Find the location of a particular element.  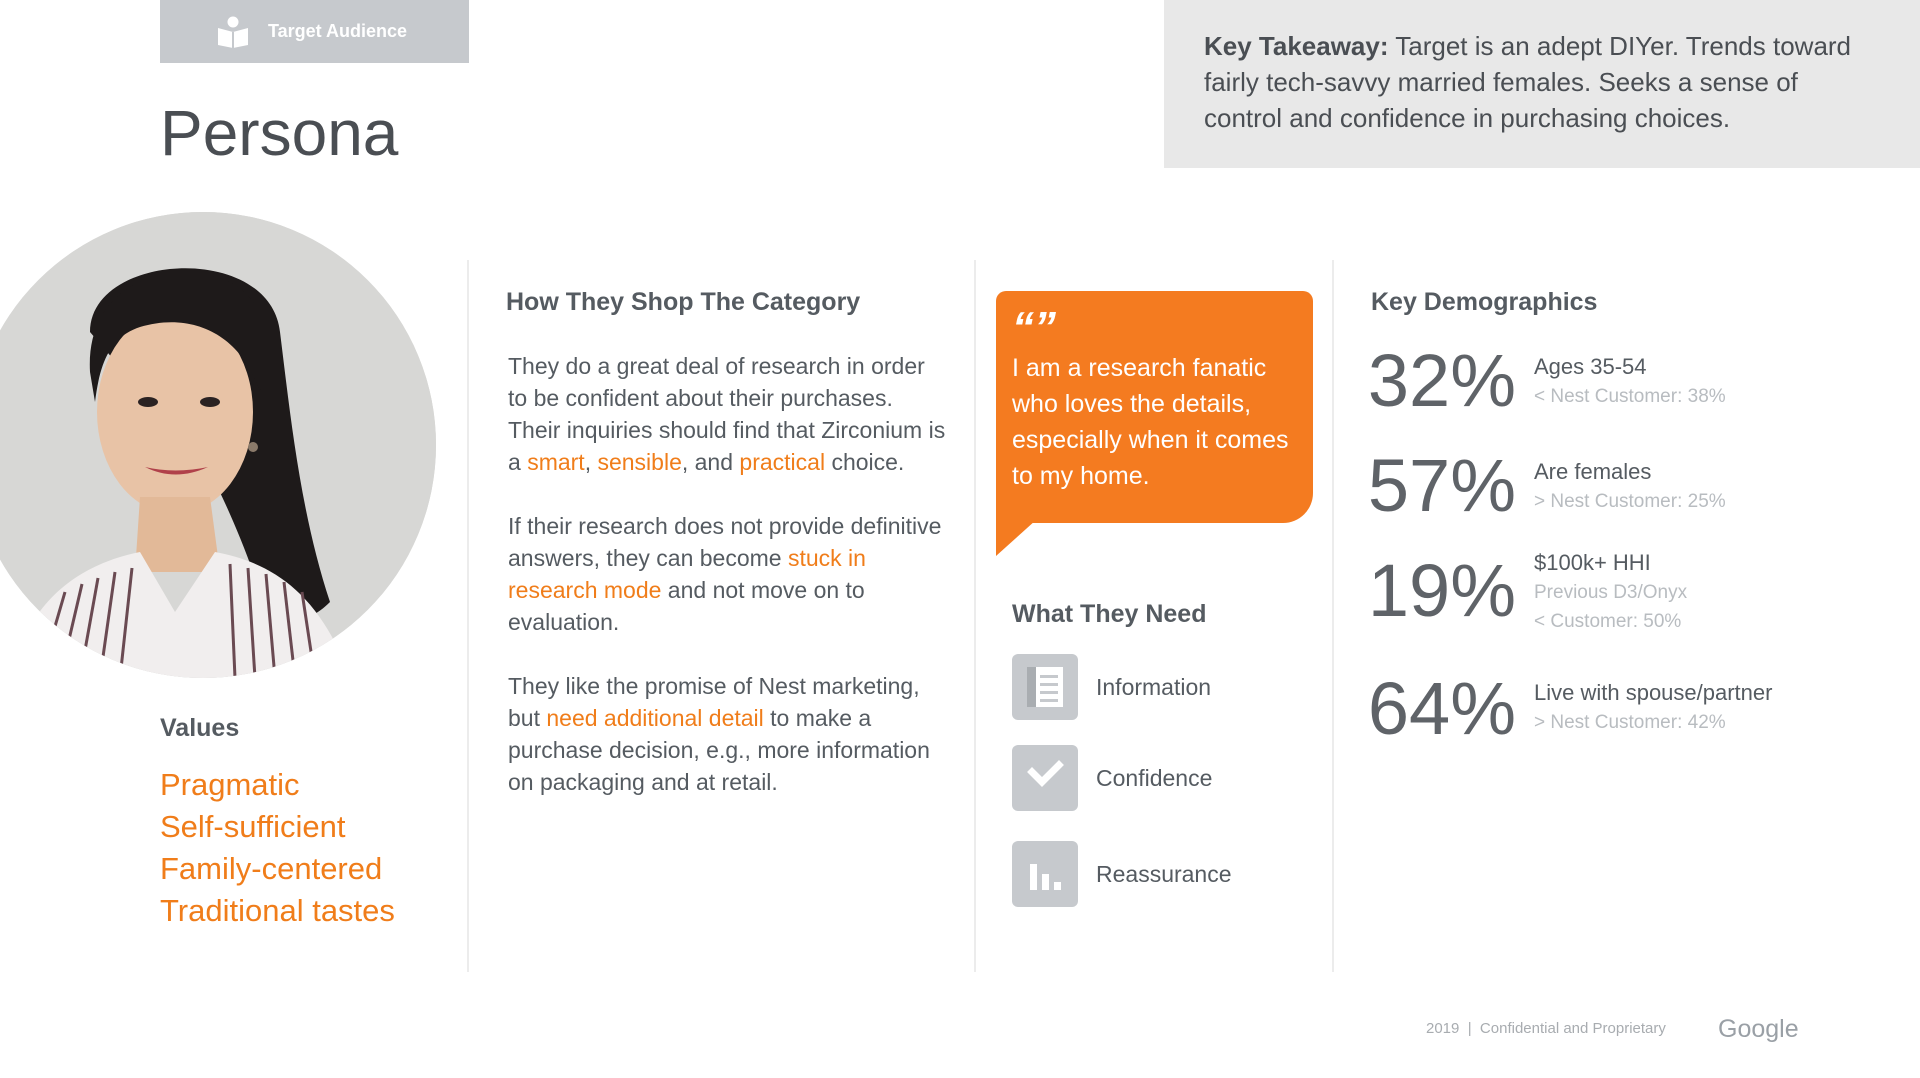

section-tag: Target Audience is located at coordinates (314, 31).